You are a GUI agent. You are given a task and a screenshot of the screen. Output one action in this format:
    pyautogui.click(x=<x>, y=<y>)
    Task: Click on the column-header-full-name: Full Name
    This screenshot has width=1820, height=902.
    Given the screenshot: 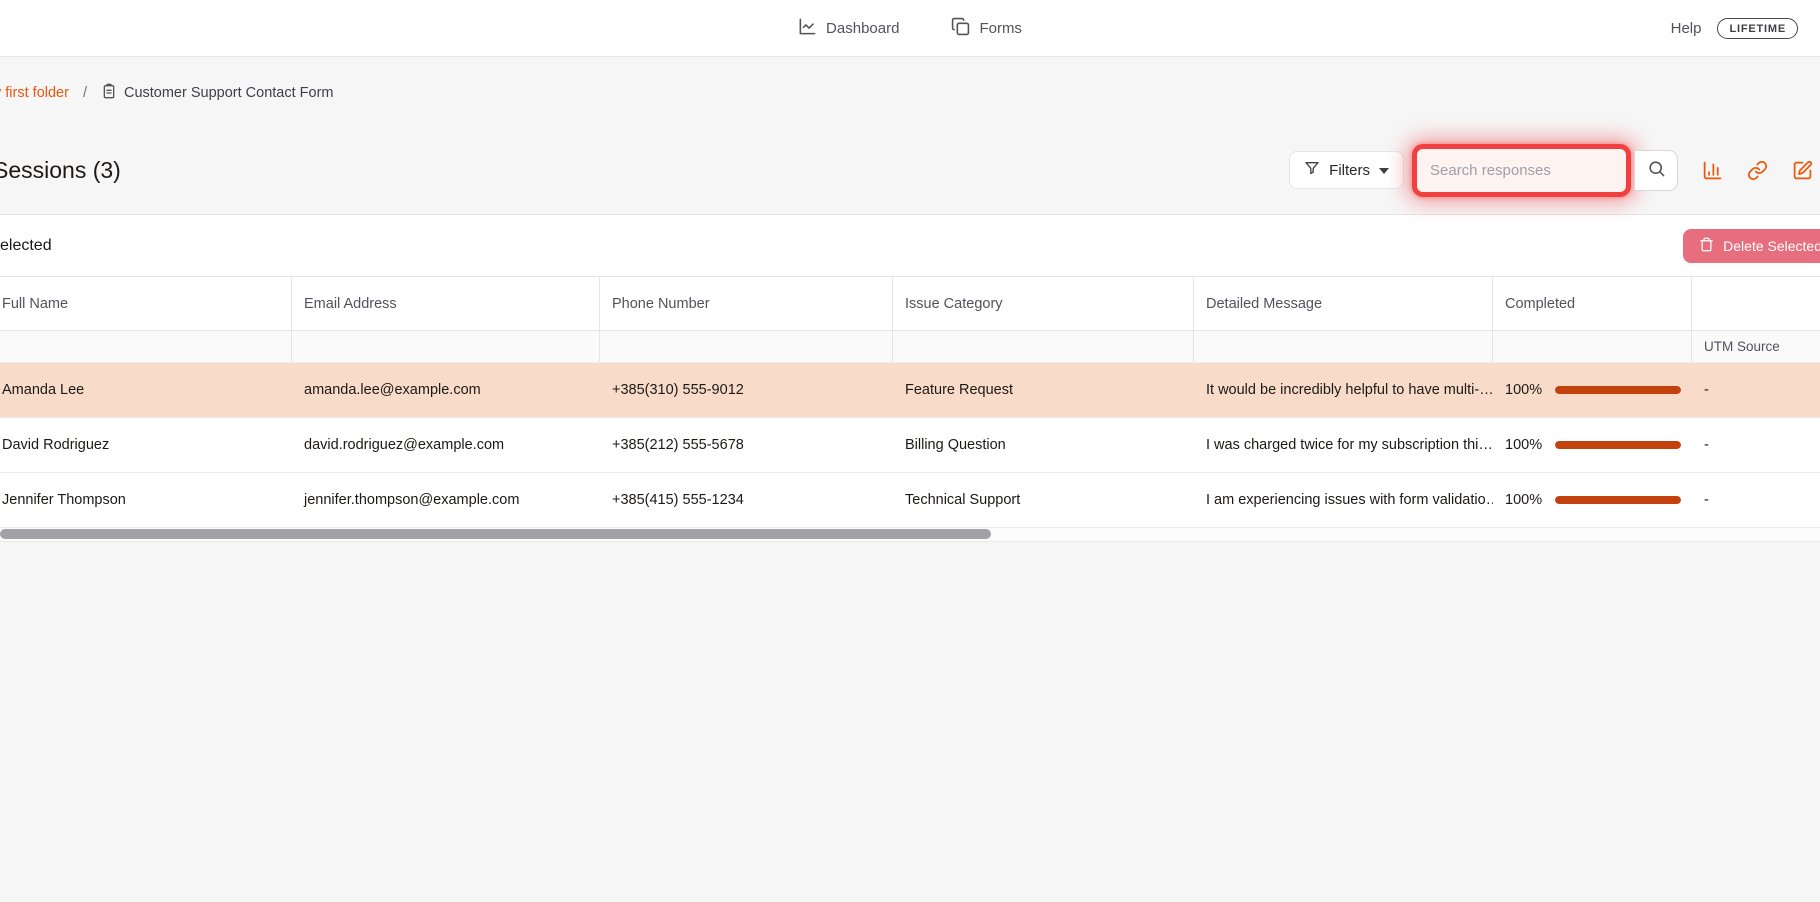 What is the action you would take?
    pyautogui.click(x=146, y=303)
    